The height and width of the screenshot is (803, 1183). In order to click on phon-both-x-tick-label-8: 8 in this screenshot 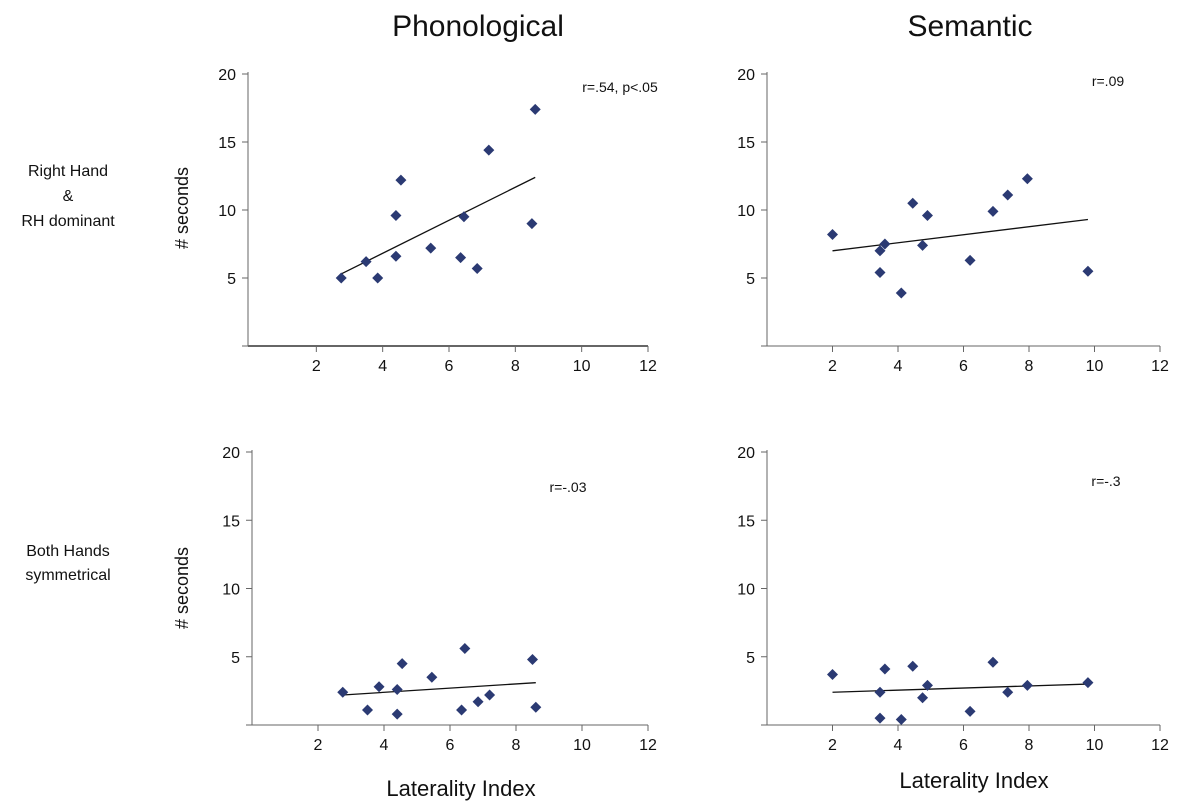, I will do `click(516, 745)`.